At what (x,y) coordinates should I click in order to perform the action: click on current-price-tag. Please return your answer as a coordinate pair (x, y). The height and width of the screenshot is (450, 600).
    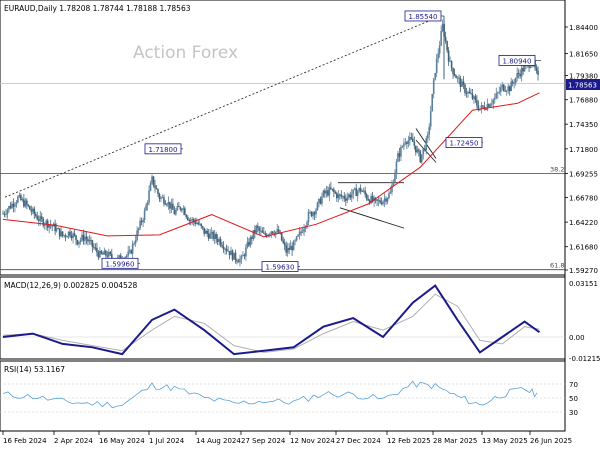
    Looking at the image, I should click on (583, 84).